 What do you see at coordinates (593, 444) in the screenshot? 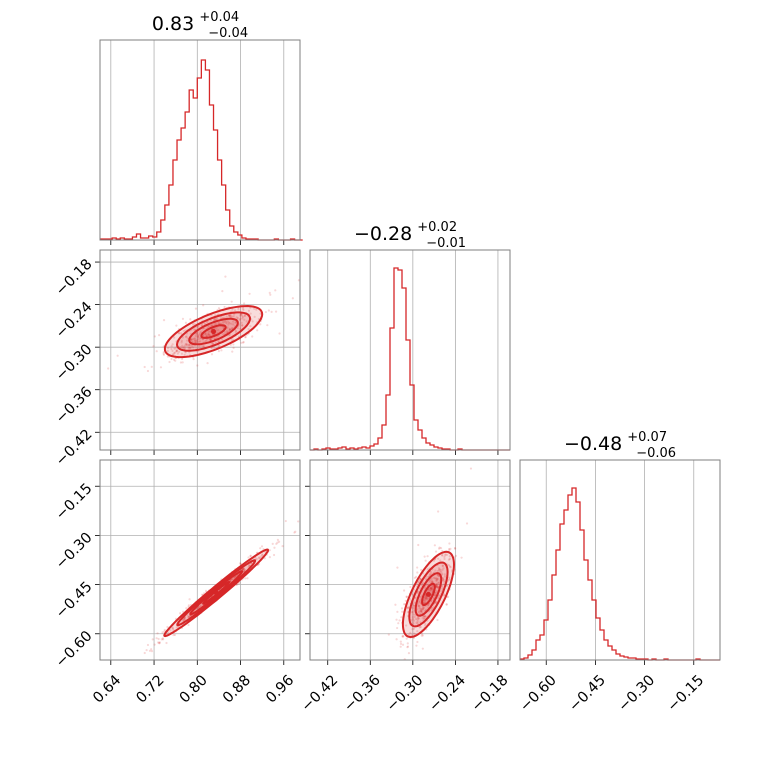
I see `title-value: −0.48` at bounding box center [593, 444].